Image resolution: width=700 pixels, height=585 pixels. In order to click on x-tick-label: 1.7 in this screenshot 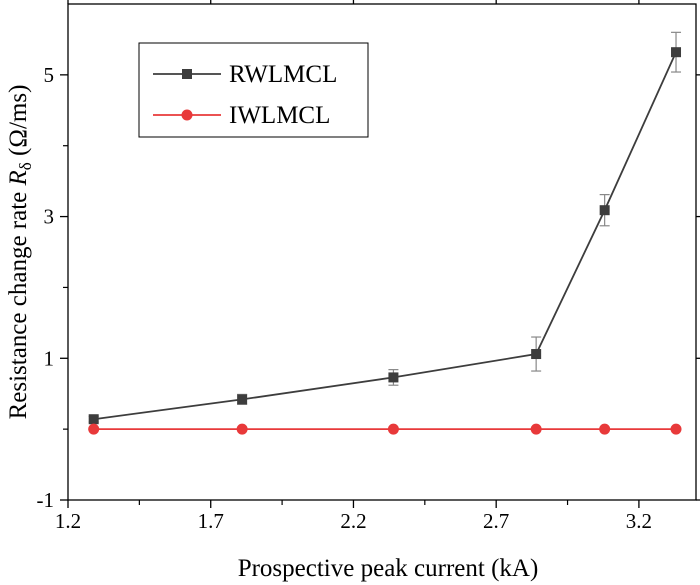, I will do `click(211, 521)`.